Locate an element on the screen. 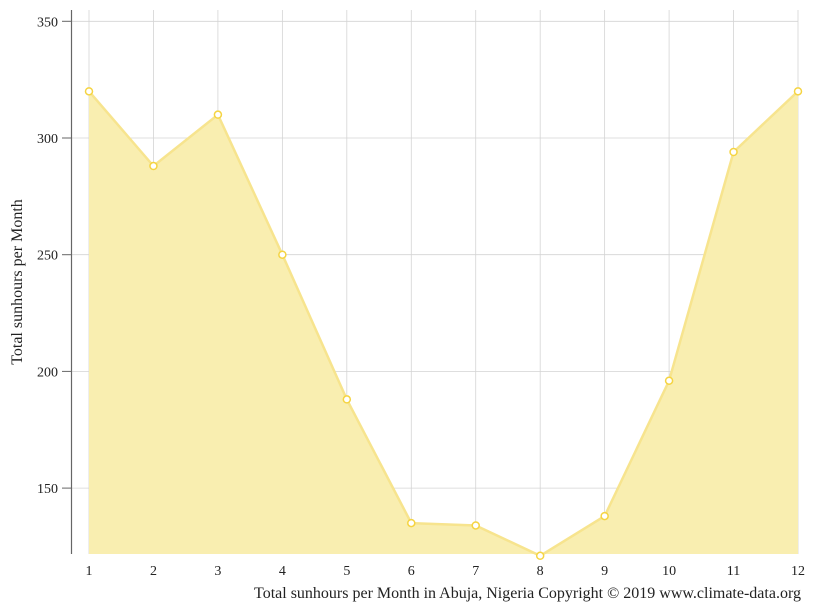 The image size is (815, 611). x-tick-label: 5 is located at coordinates (346, 571).